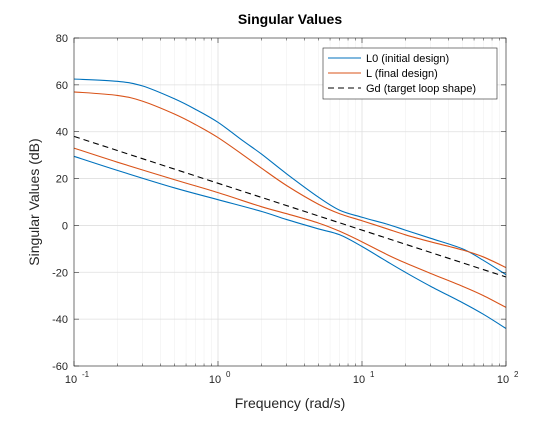 Image resolution: width=560 pixels, height=425 pixels. I want to click on legend-label: L0 (initial design), so click(407, 59).